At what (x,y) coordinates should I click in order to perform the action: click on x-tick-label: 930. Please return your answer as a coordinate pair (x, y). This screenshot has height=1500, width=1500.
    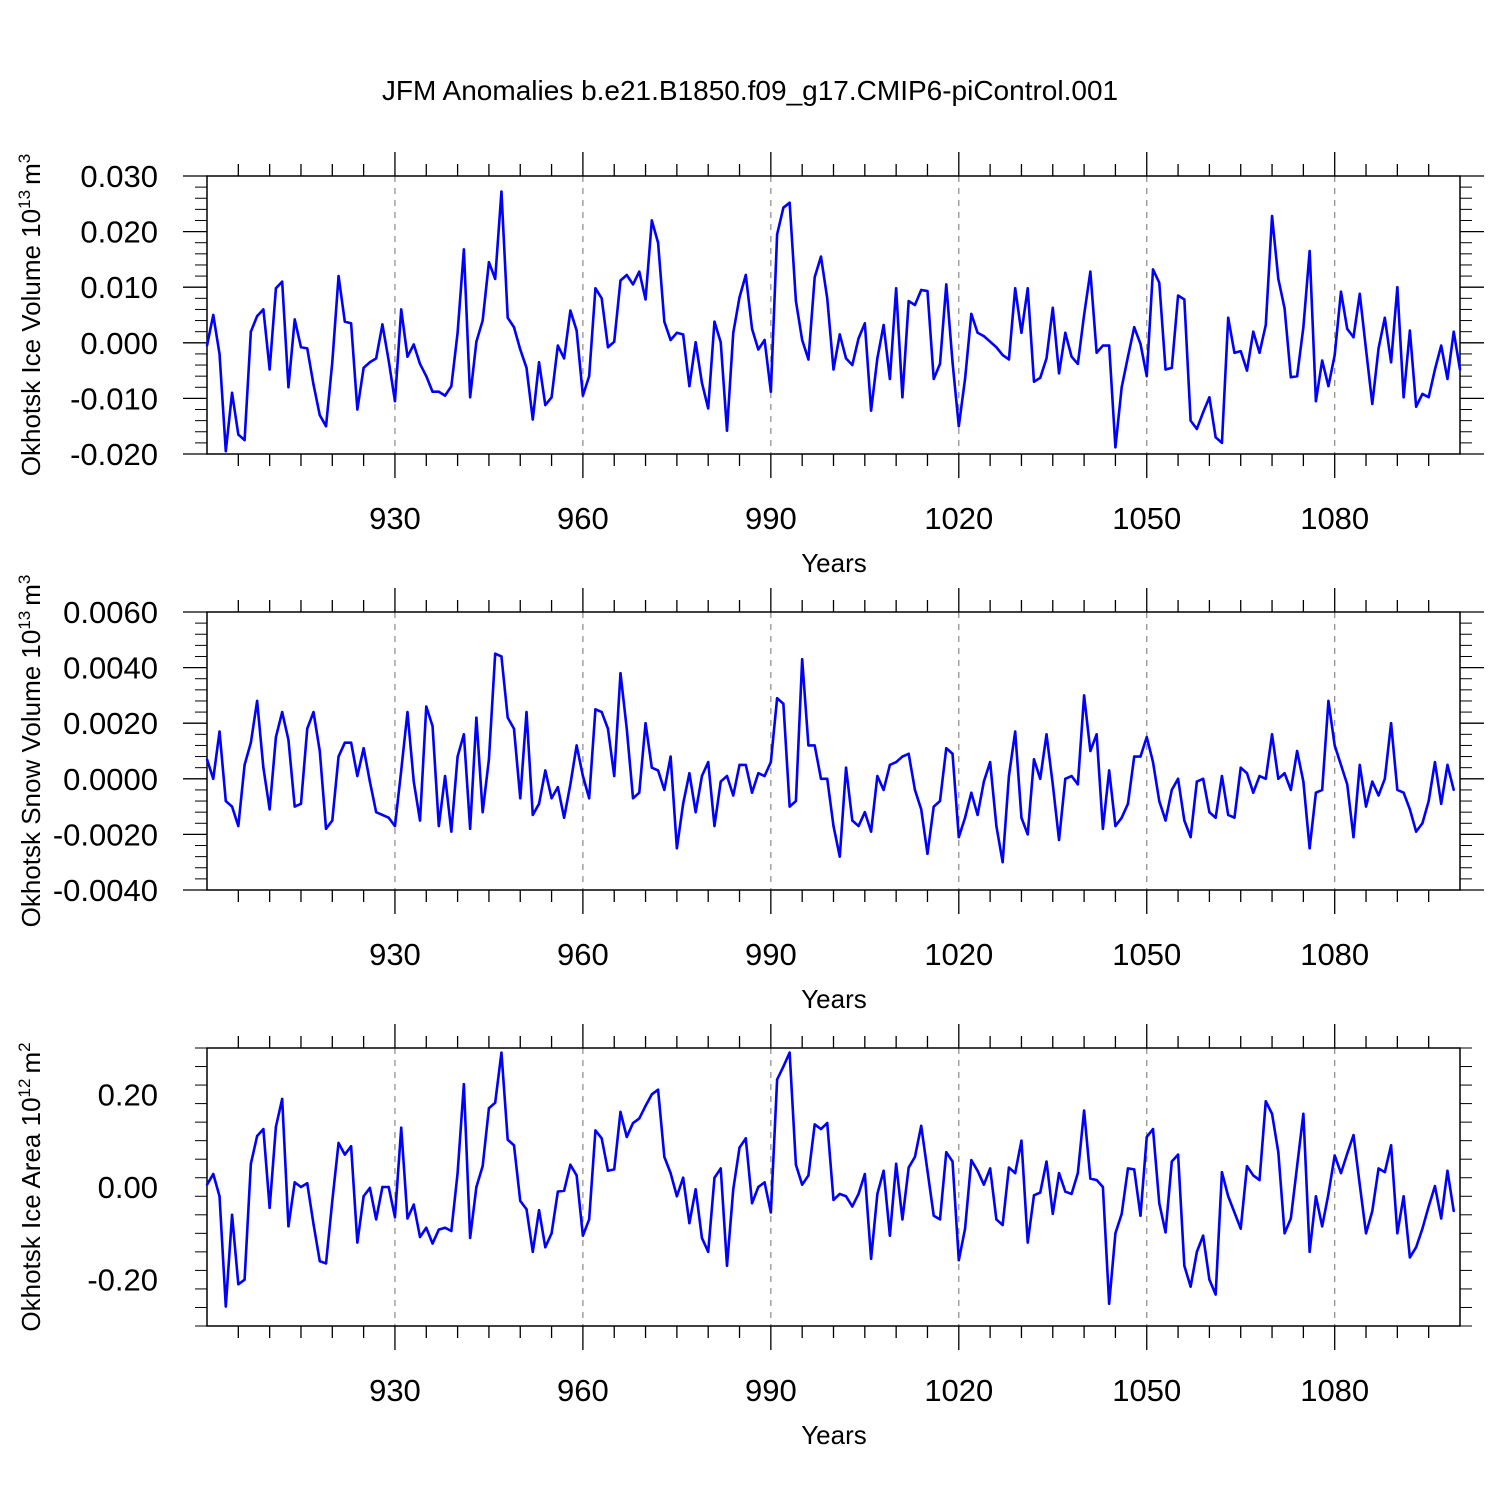
    Looking at the image, I should click on (395, 954).